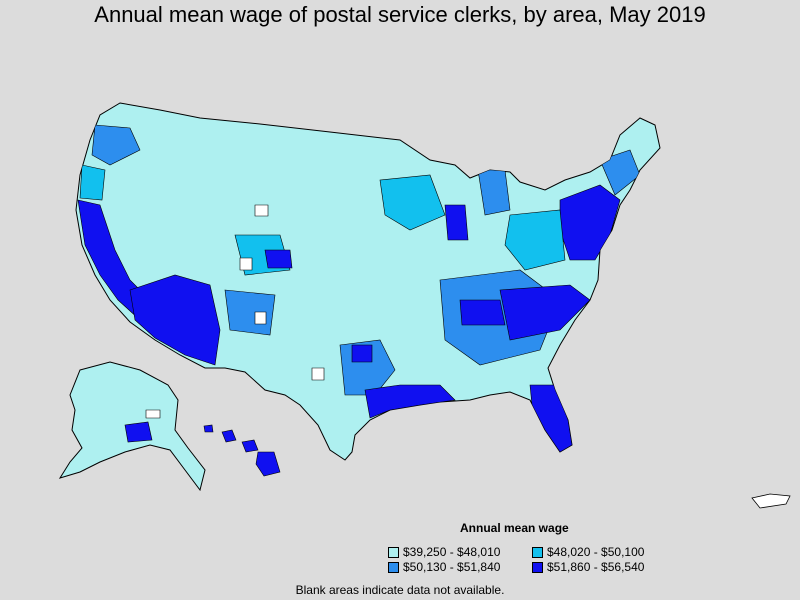 The height and width of the screenshot is (600, 800). Describe the element at coordinates (92, 182) in the screenshot. I see `region-oregon-coast` at that location.